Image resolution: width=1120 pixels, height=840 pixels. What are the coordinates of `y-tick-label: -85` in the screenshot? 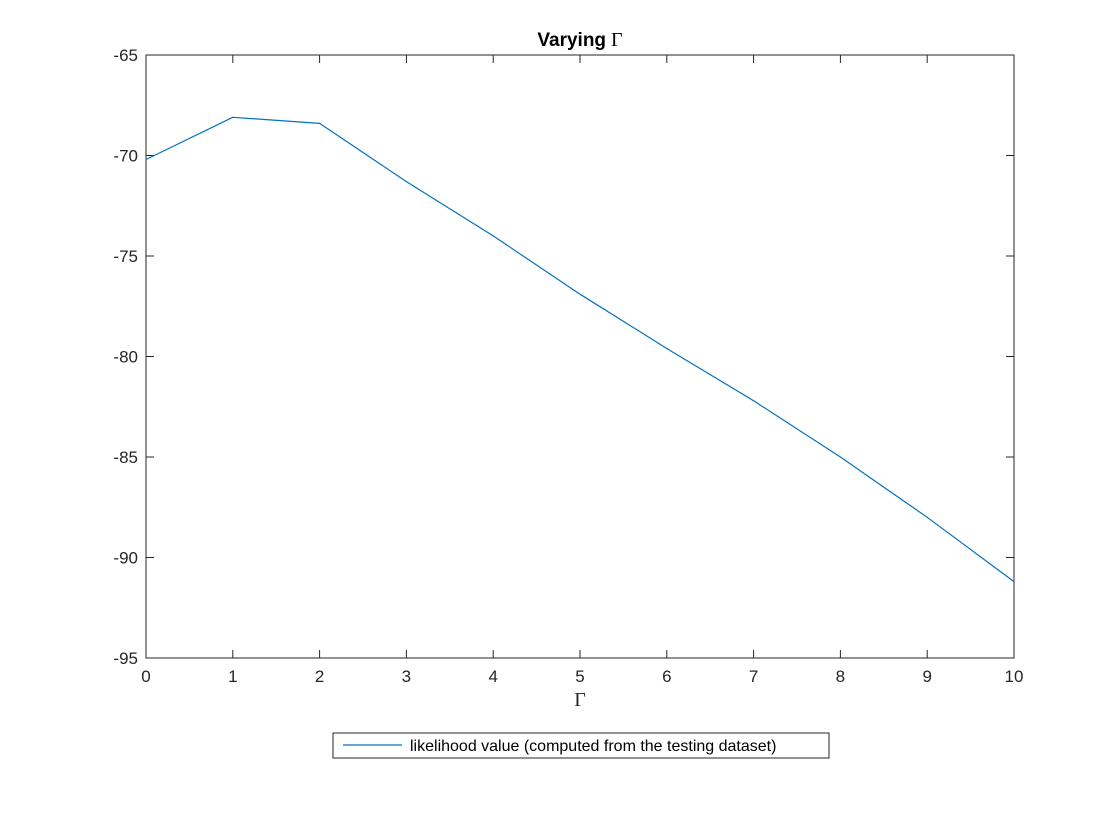 It's located at (125, 457).